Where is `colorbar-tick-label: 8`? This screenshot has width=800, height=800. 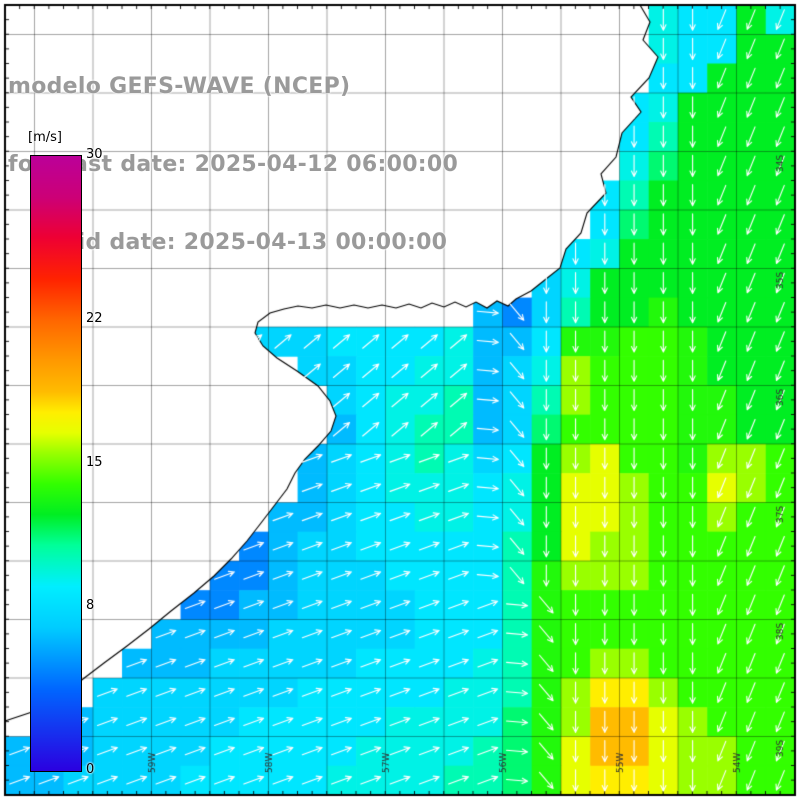
colorbar-tick-label: 8 is located at coordinates (90, 605).